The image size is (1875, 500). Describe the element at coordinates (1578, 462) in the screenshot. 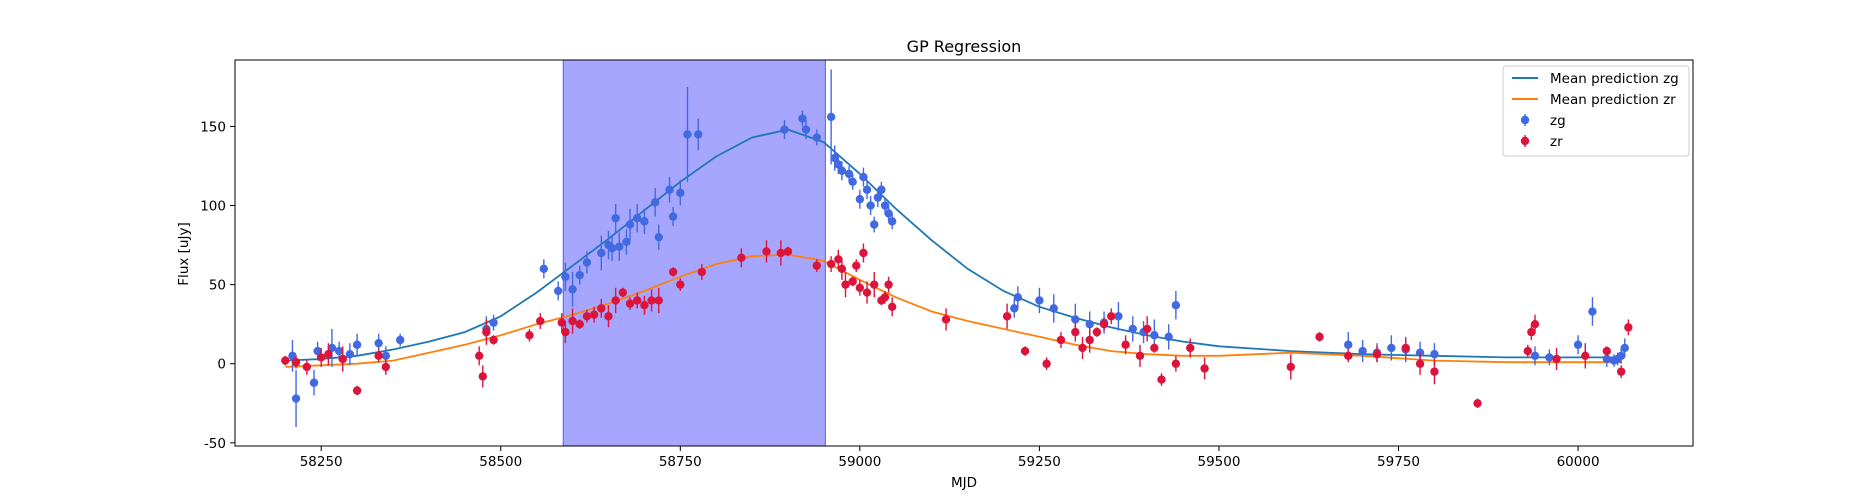

I see `x-tick-label-60000: 60000` at that location.